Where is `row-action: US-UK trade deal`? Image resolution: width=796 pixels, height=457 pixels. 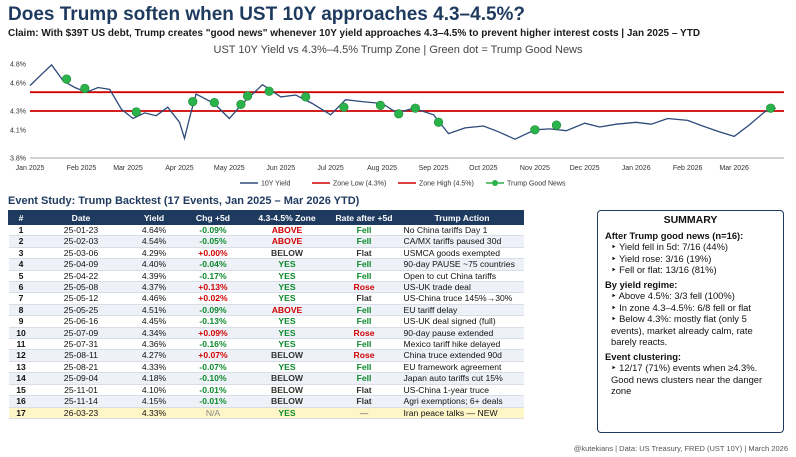
row-action: US-UK trade deal is located at coordinates (462, 287).